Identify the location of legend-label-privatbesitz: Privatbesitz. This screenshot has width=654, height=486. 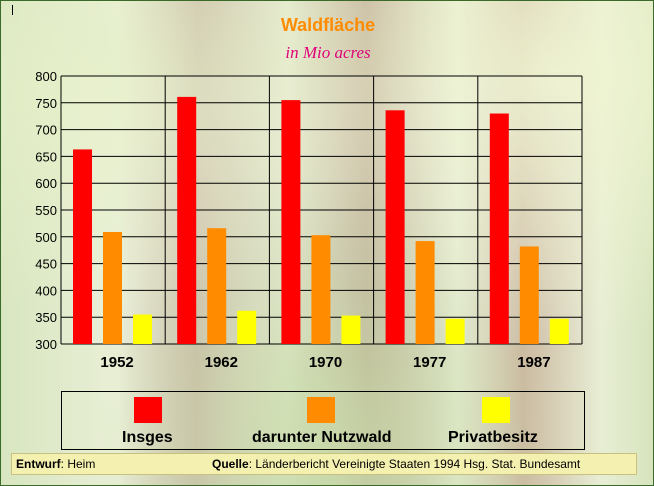
(493, 437).